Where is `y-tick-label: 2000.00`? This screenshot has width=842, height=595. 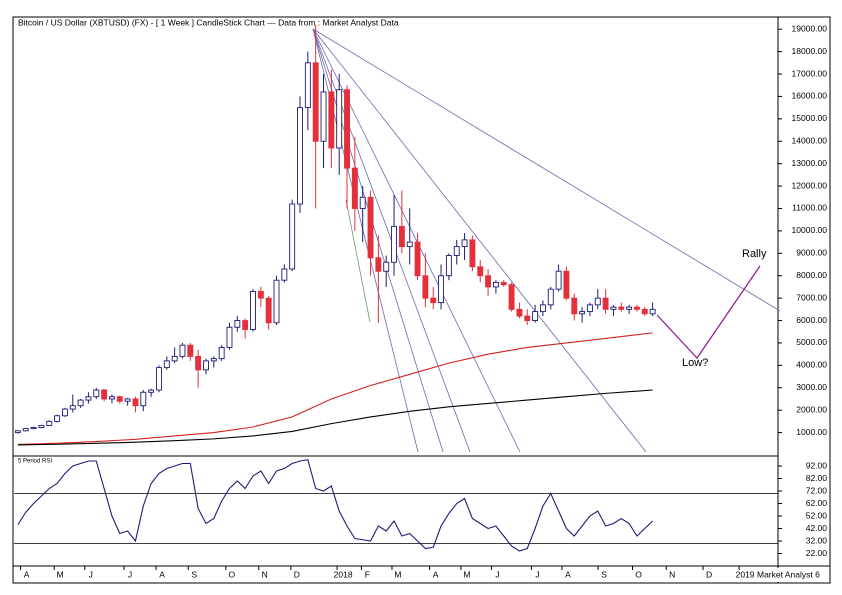
y-tick-label: 2000.00 is located at coordinates (811, 409).